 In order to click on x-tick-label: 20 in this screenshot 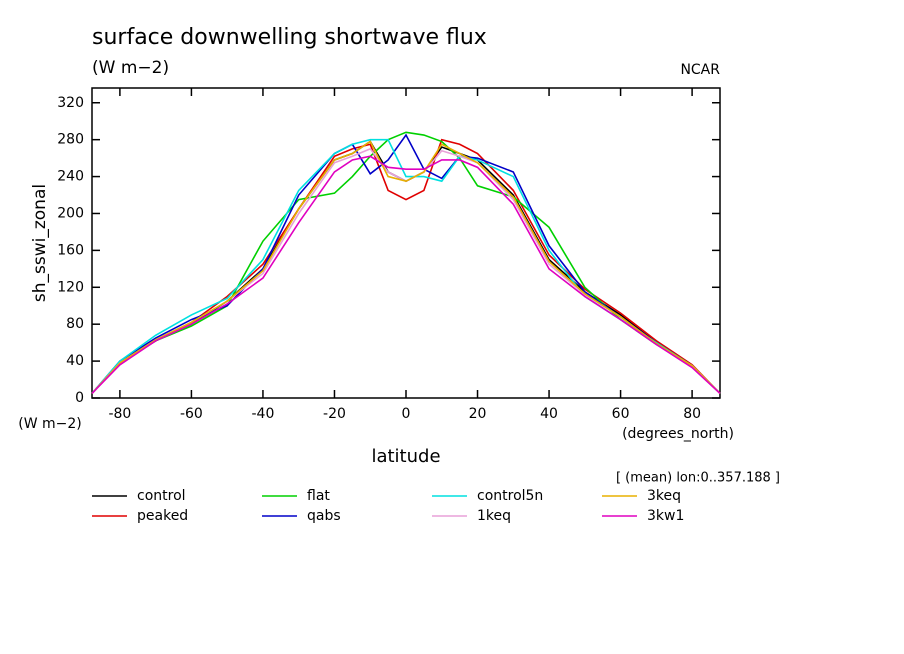, I will do `click(478, 414)`.